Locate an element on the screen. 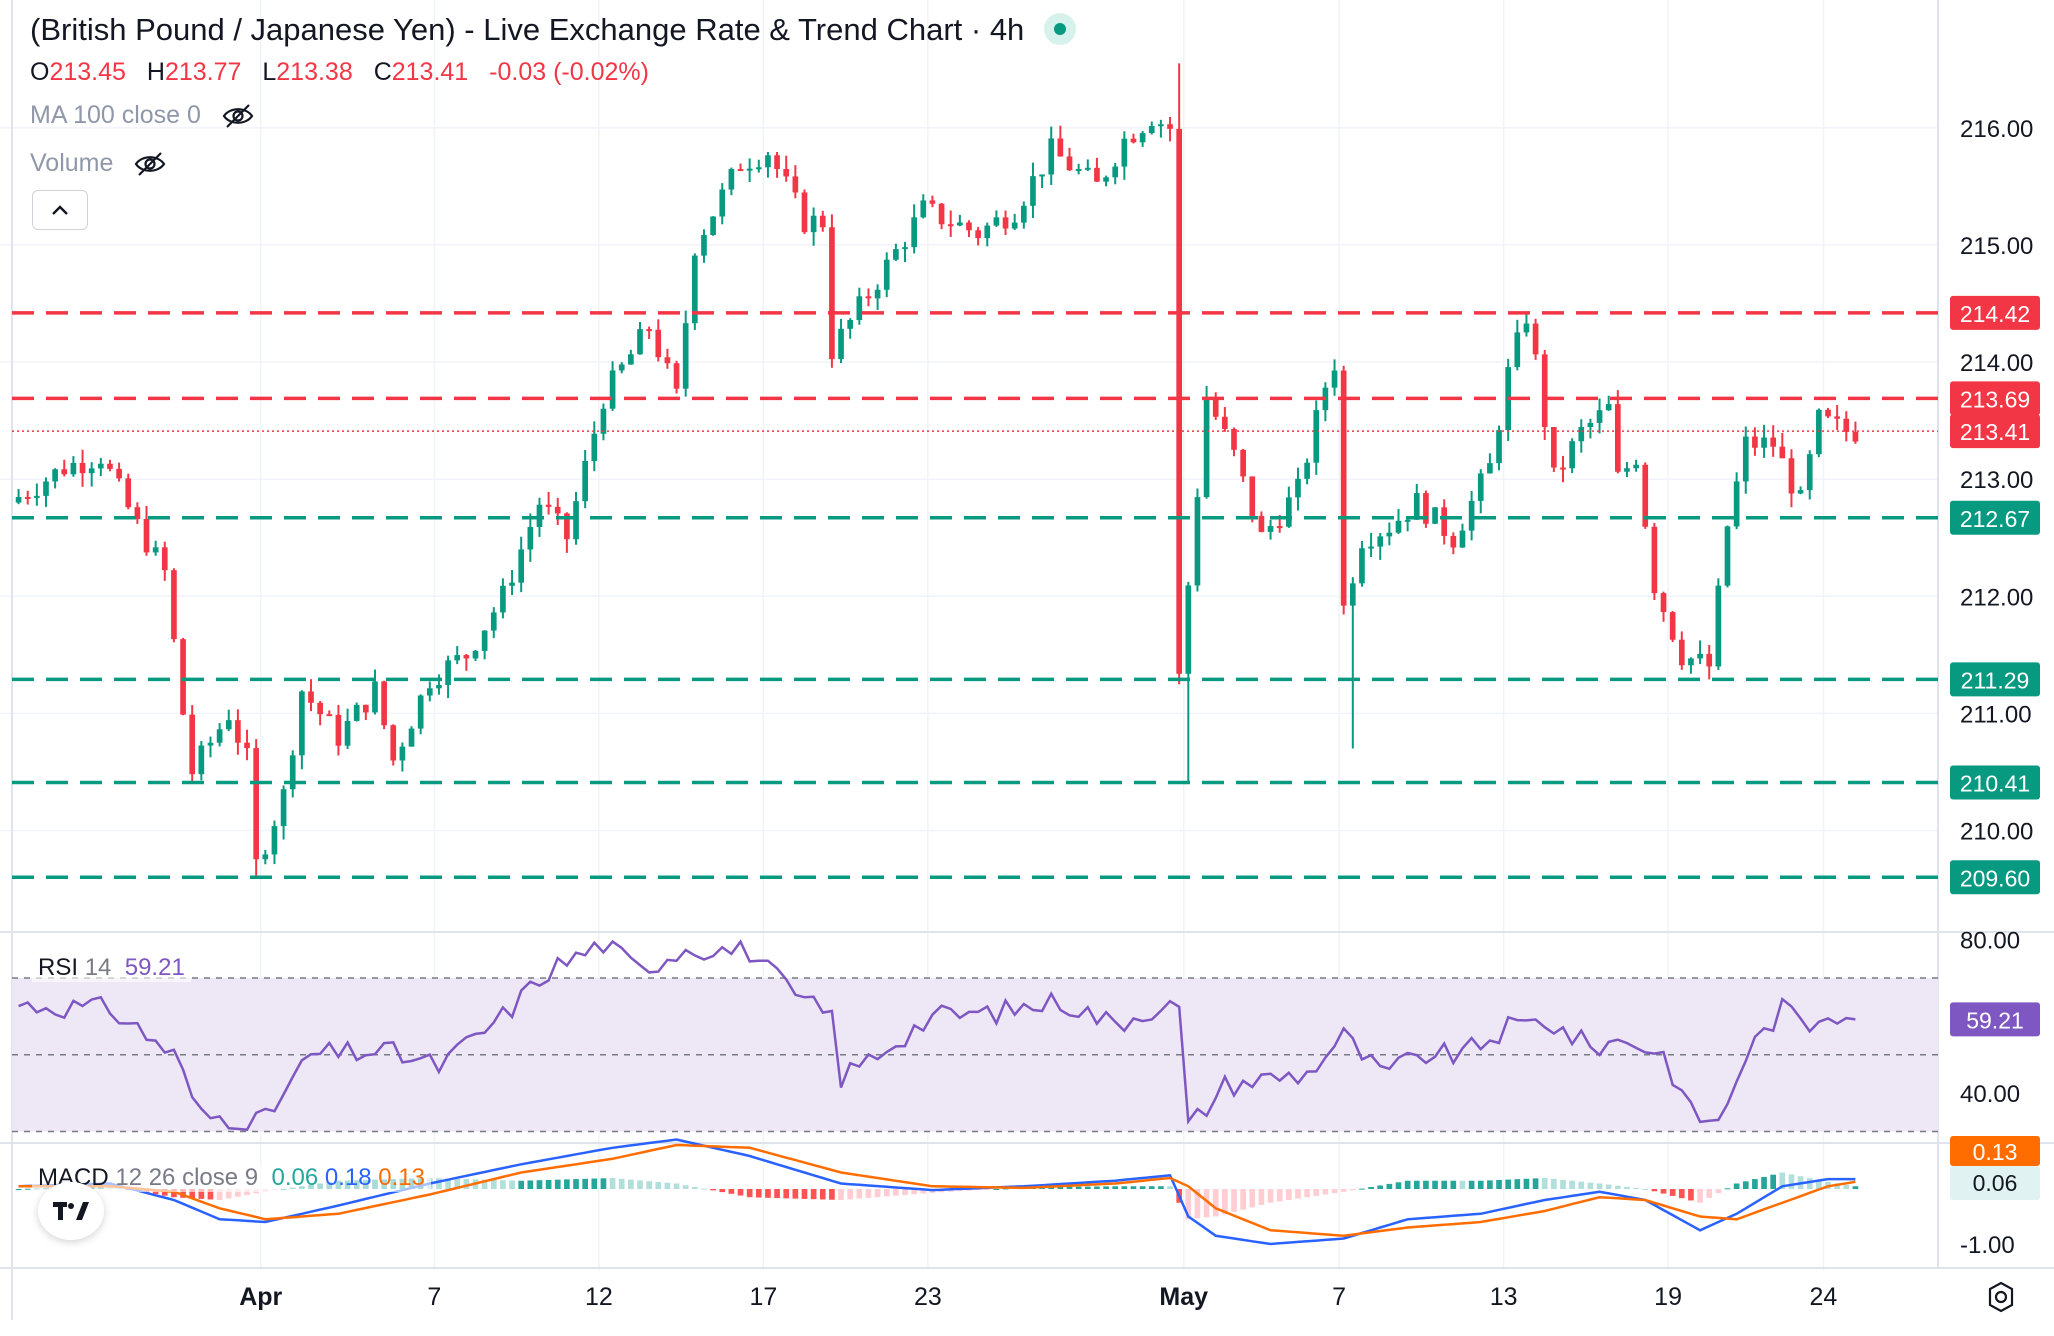 The image size is (2054, 1336). low-label: L is located at coordinates (269, 72).